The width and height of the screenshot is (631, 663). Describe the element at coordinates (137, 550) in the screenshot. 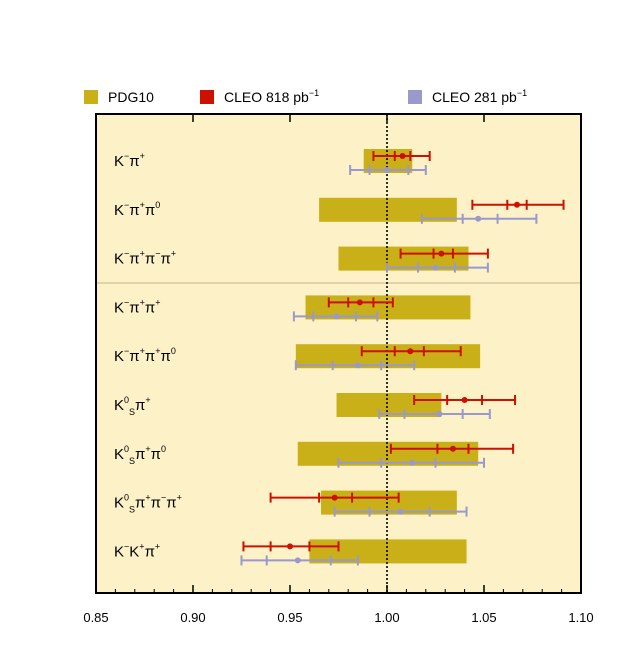

I see `row-label-8: K−K+π+` at that location.